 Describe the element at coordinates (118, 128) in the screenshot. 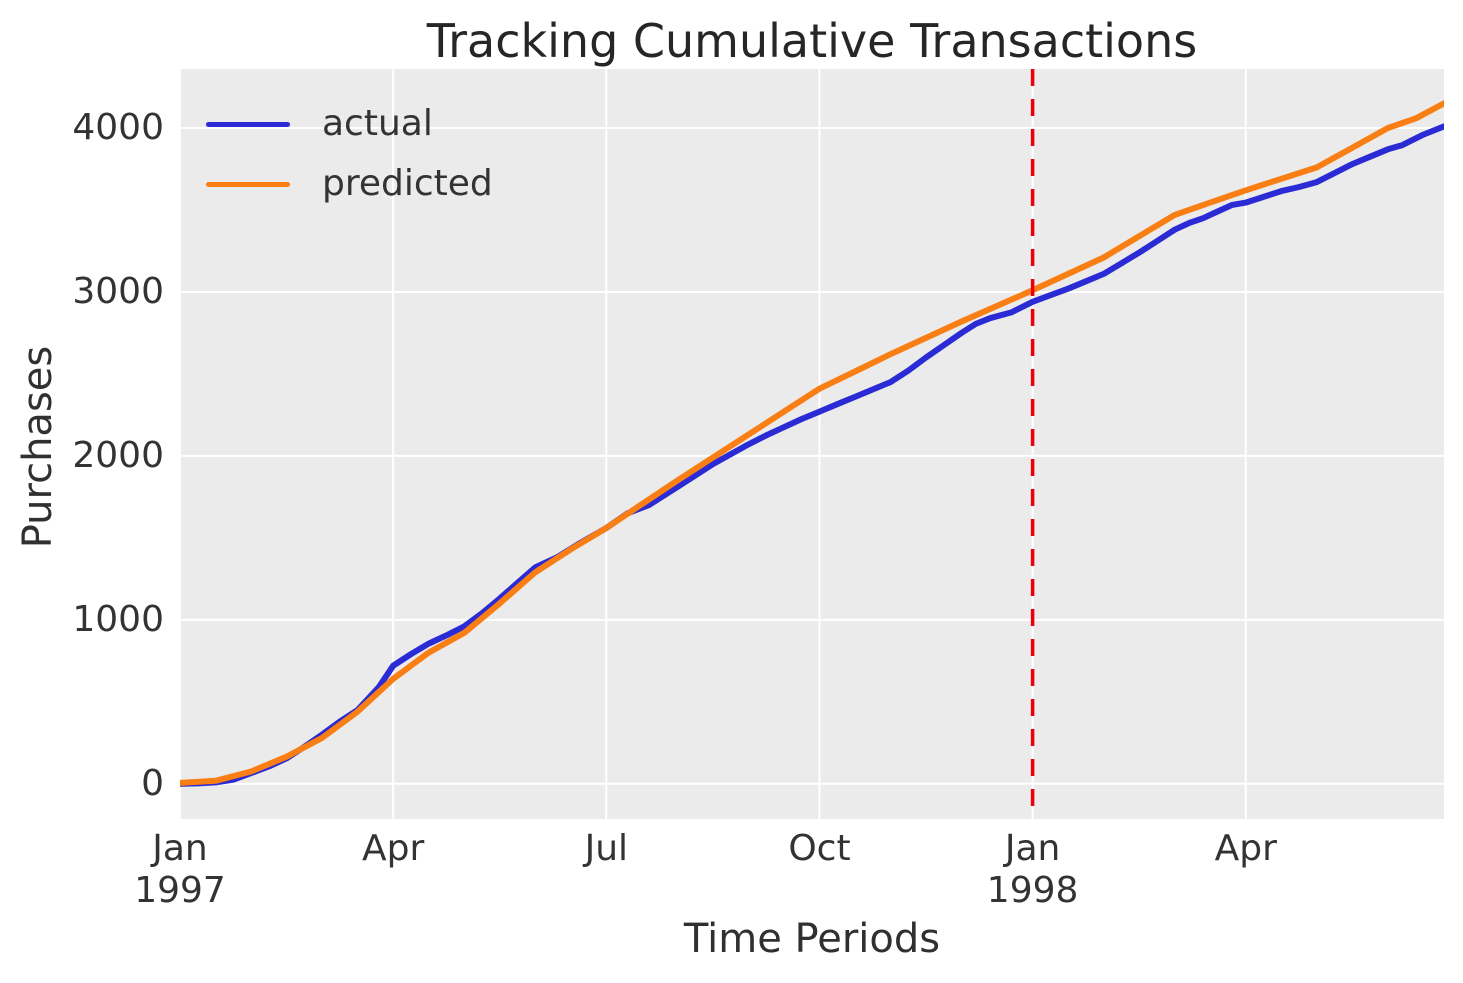

I see `y-tick-label: 4000` at that location.